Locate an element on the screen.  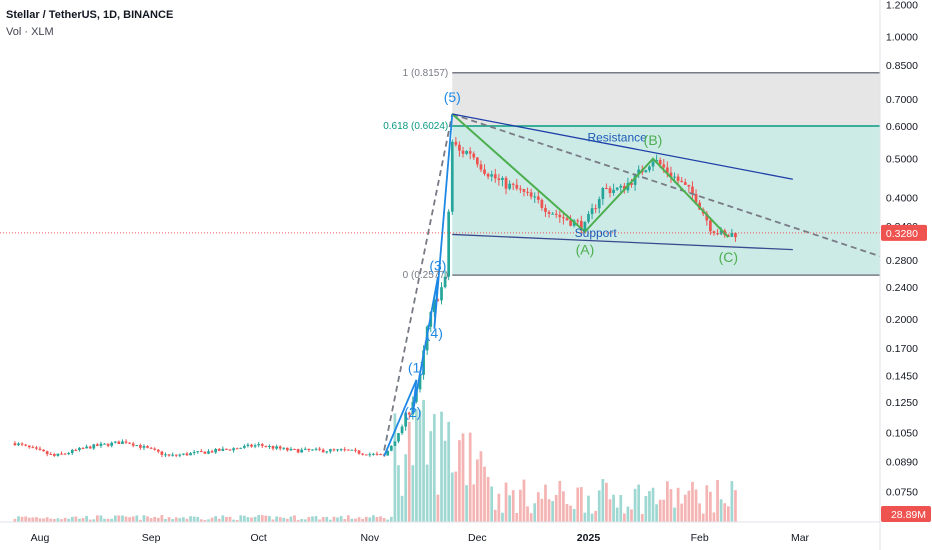
wave-label: (4) is located at coordinates (434, 333).